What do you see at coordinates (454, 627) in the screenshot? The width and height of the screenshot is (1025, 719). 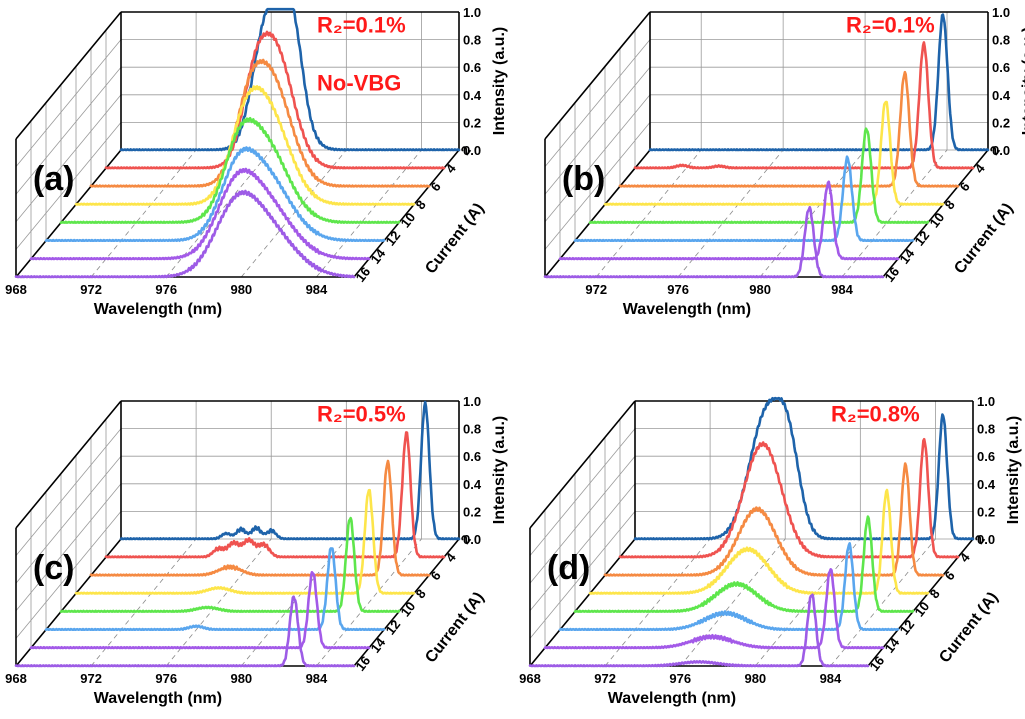 I see `current-axis-title: Current (A)` at bounding box center [454, 627].